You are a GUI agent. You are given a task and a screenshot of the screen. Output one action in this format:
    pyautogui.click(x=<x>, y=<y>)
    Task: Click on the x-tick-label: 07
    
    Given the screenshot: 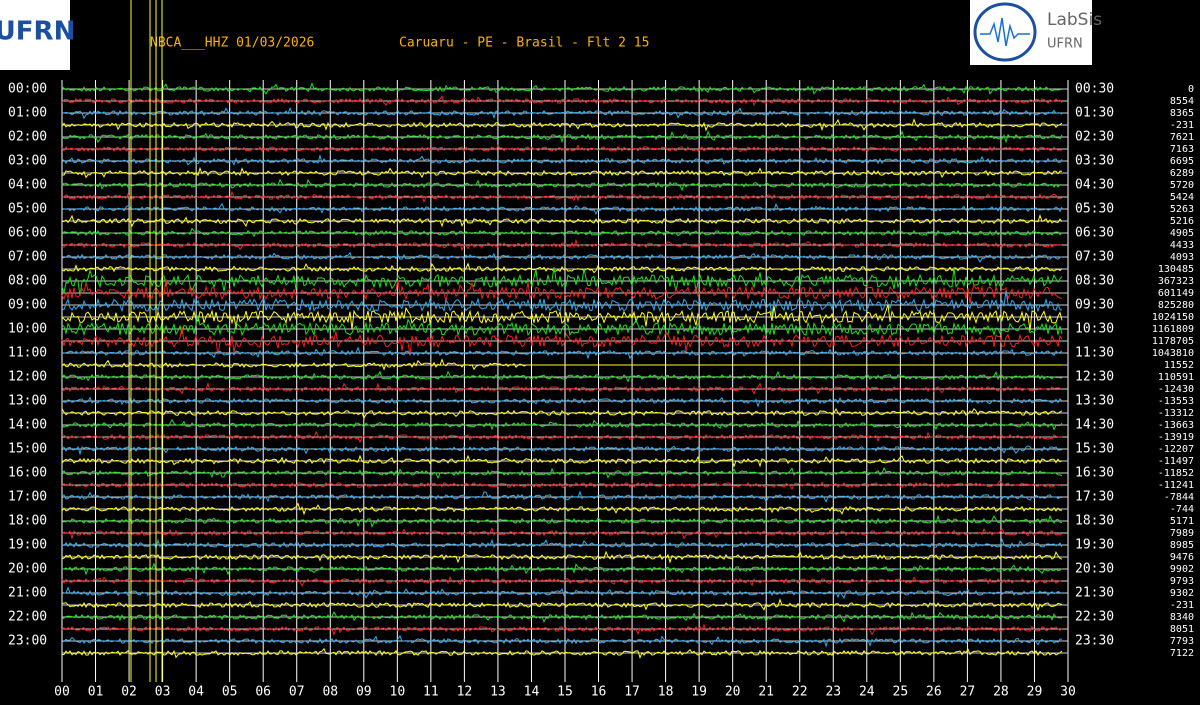 What is the action you would take?
    pyautogui.click(x=297, y=692)
    